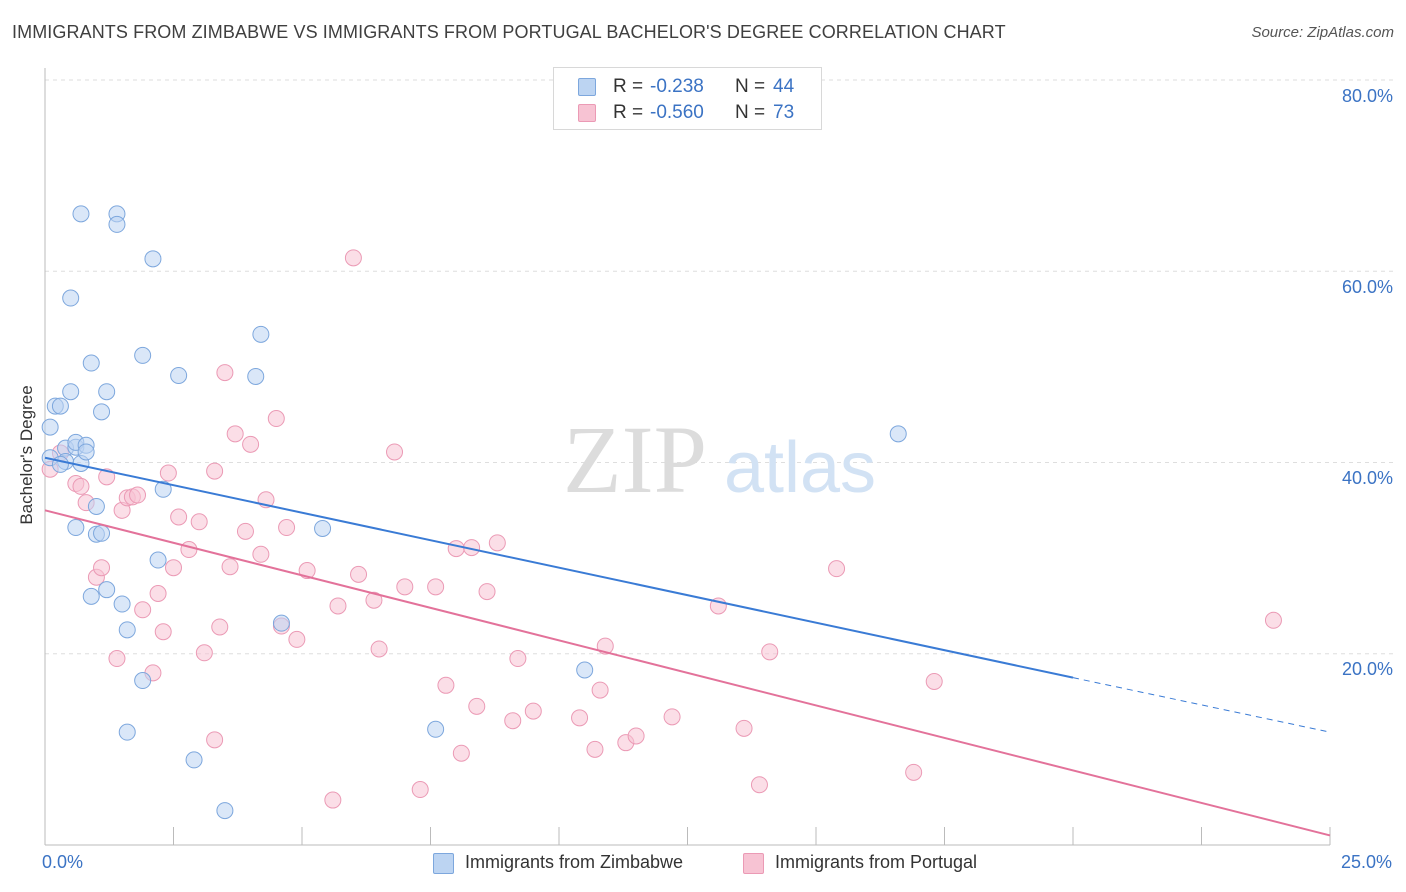  I want to click on zimbabwe-trend-extension, so click(1201, 705).